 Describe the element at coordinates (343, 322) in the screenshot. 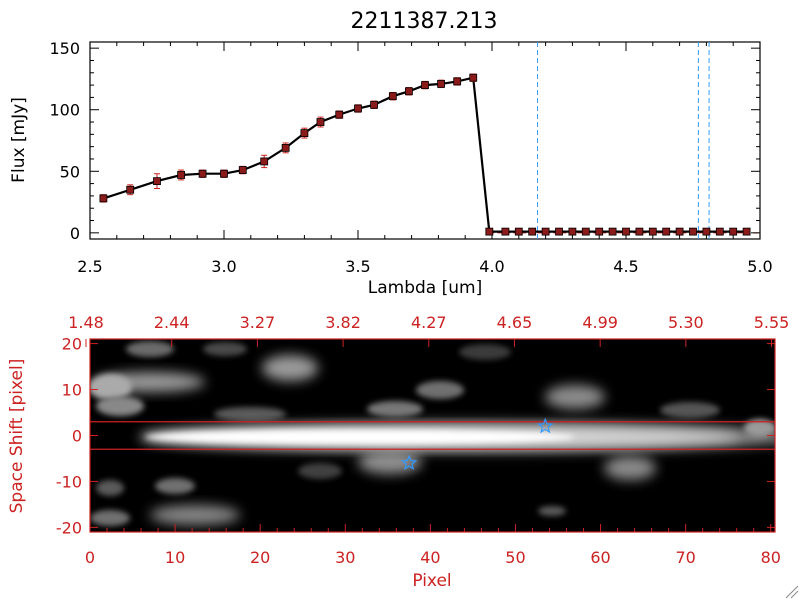

I see `top-wavelength-tick-label: 3.82` at that location.